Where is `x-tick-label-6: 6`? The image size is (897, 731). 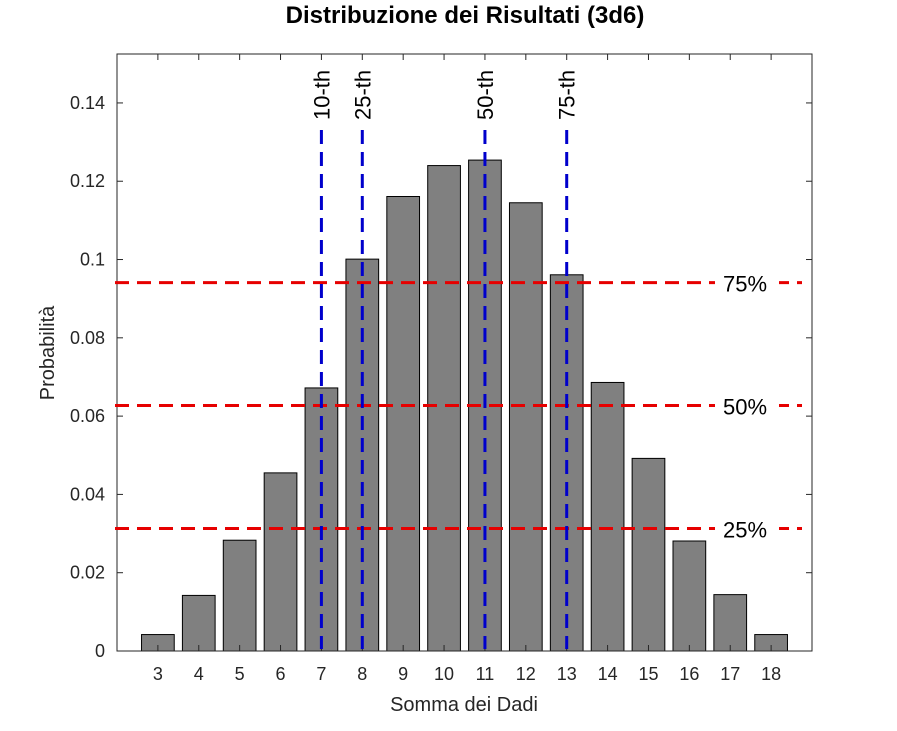 x-tick-label-6: 6 is located at coordinates (281, 674).